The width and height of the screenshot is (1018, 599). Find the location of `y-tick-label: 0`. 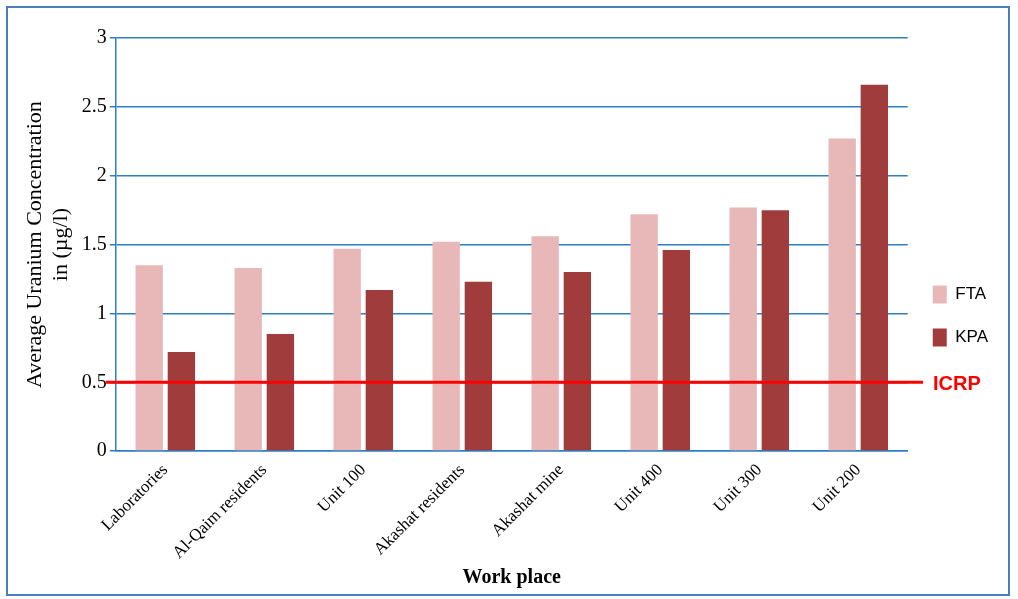

y-tick-label: 0 is located at coordinates (101, 449).